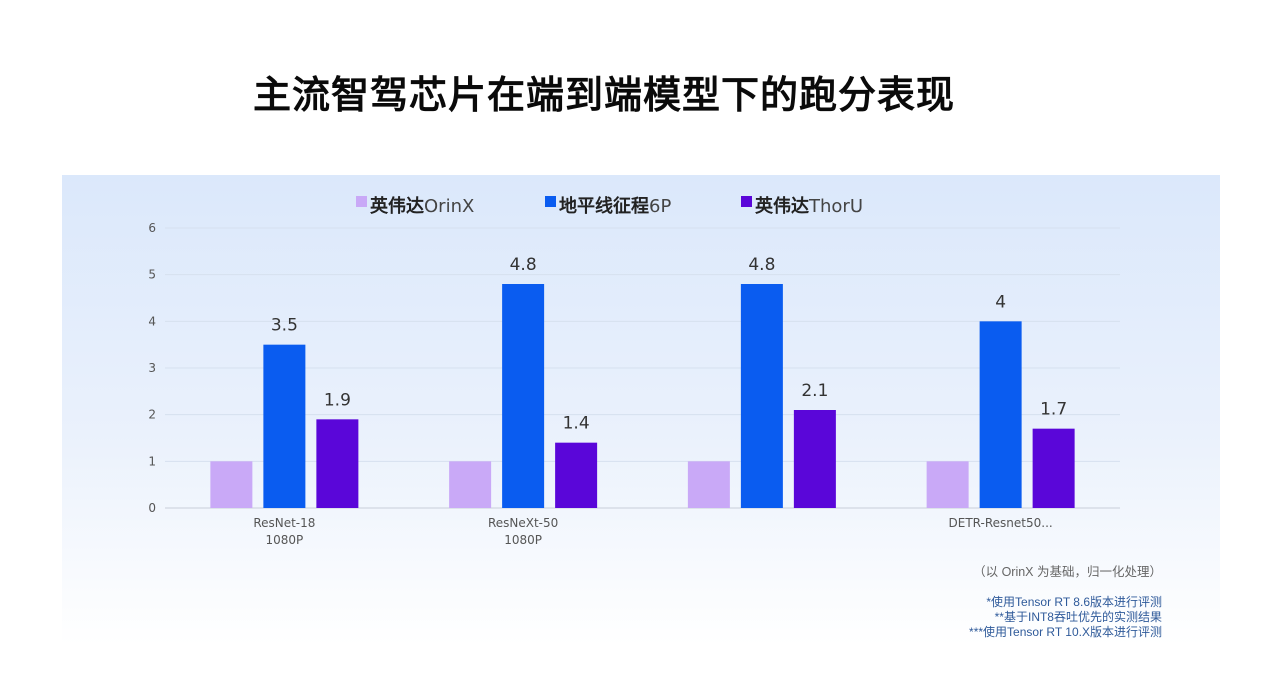 The image size is (1280, 687). Describe the element at coordinates (1065, 632) in the screenshot. I see `footnote-tensorrt-10: ***使用Tensor RT 10.X版本进行评测` at that location.